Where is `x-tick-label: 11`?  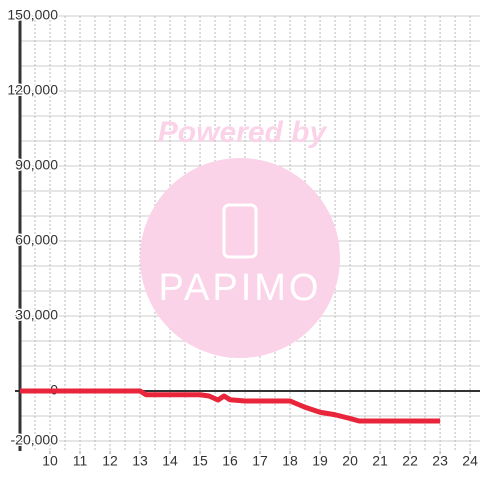
x-tick-label: 11 is located at coordinates (80, 461).